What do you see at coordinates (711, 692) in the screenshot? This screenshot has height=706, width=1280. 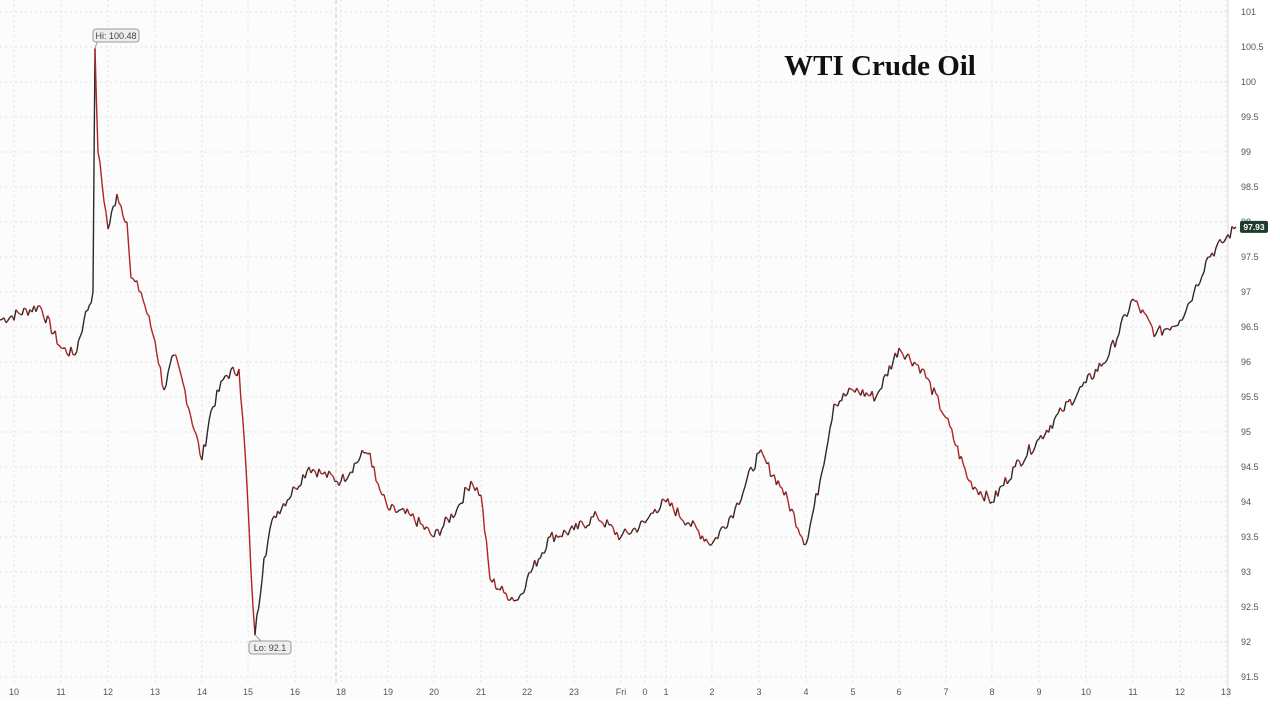 I see `x-tick-label: 2` at bounding box center [711, 692].